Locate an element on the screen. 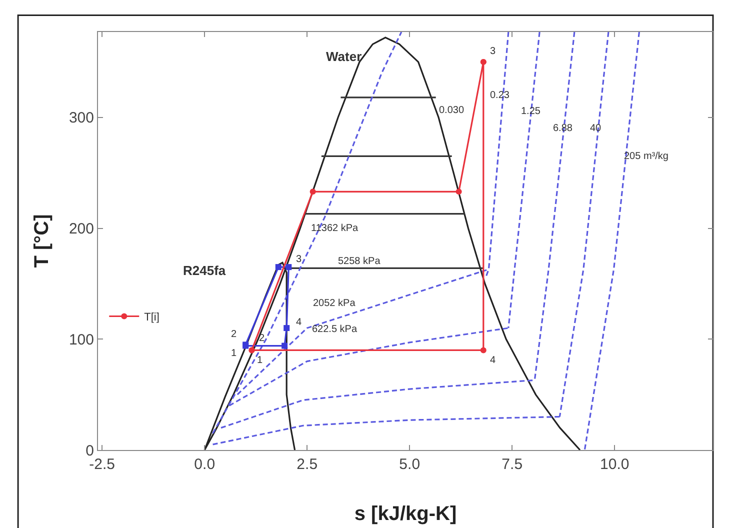 The image size is (731, 528). annotation: 1.25 is located at coordinates (531, 111).